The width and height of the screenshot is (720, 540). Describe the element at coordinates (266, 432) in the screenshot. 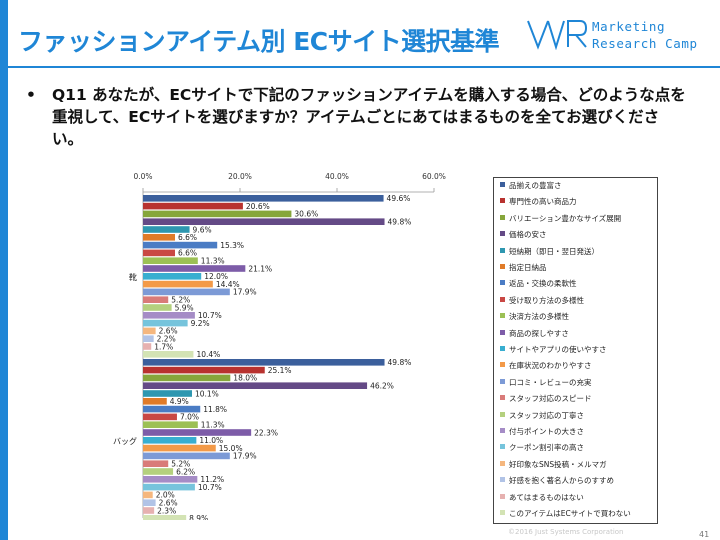

I see `data-label: 22.3%` at that location.